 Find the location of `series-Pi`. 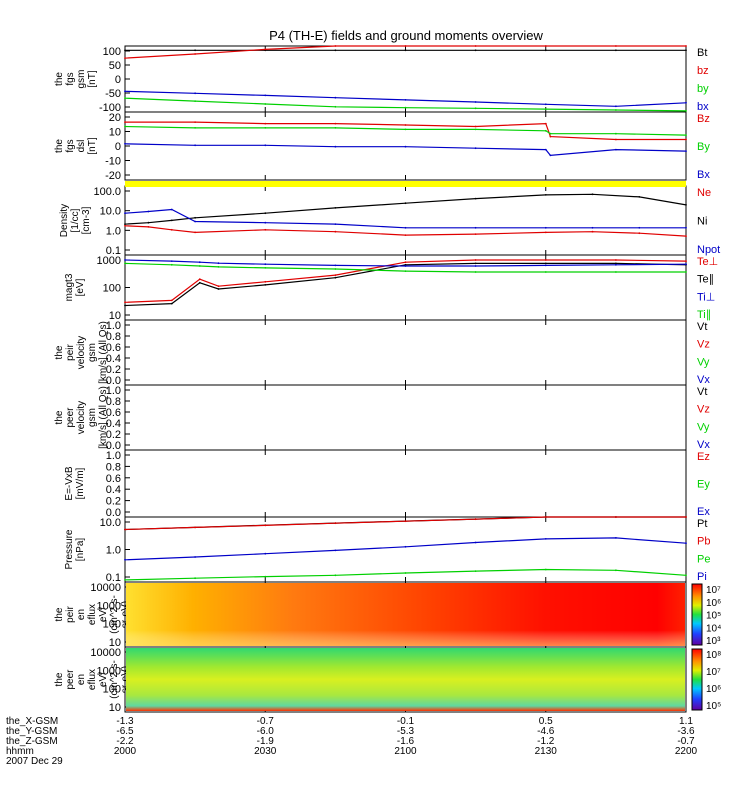

series-Pi is located at coordinates (405, 549).